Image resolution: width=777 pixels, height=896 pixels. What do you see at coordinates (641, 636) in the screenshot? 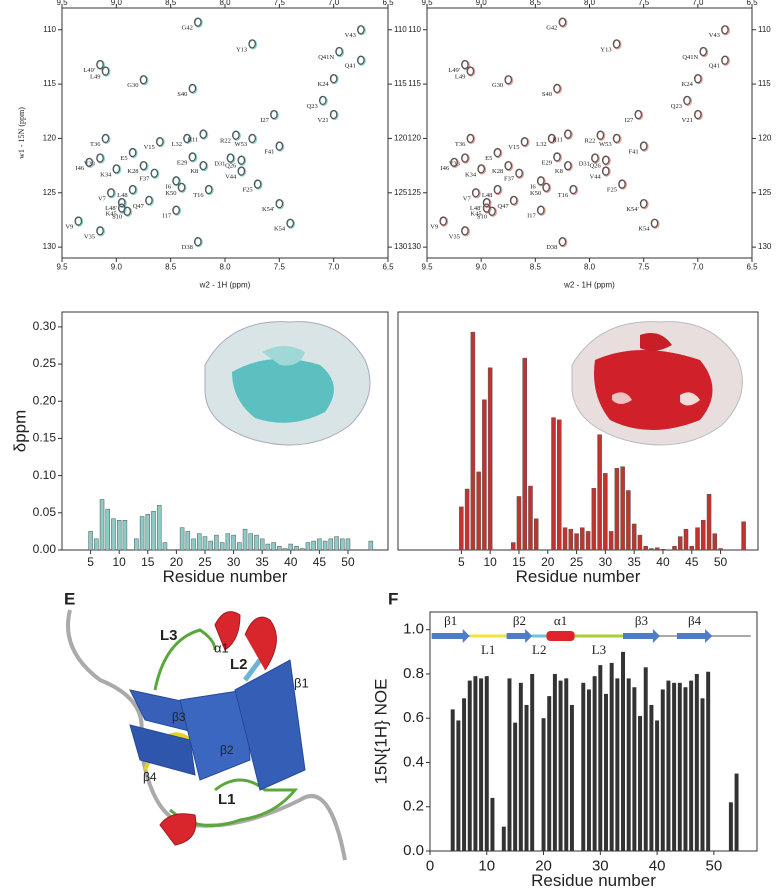
I see `strand` at bounding box center [641, 636].